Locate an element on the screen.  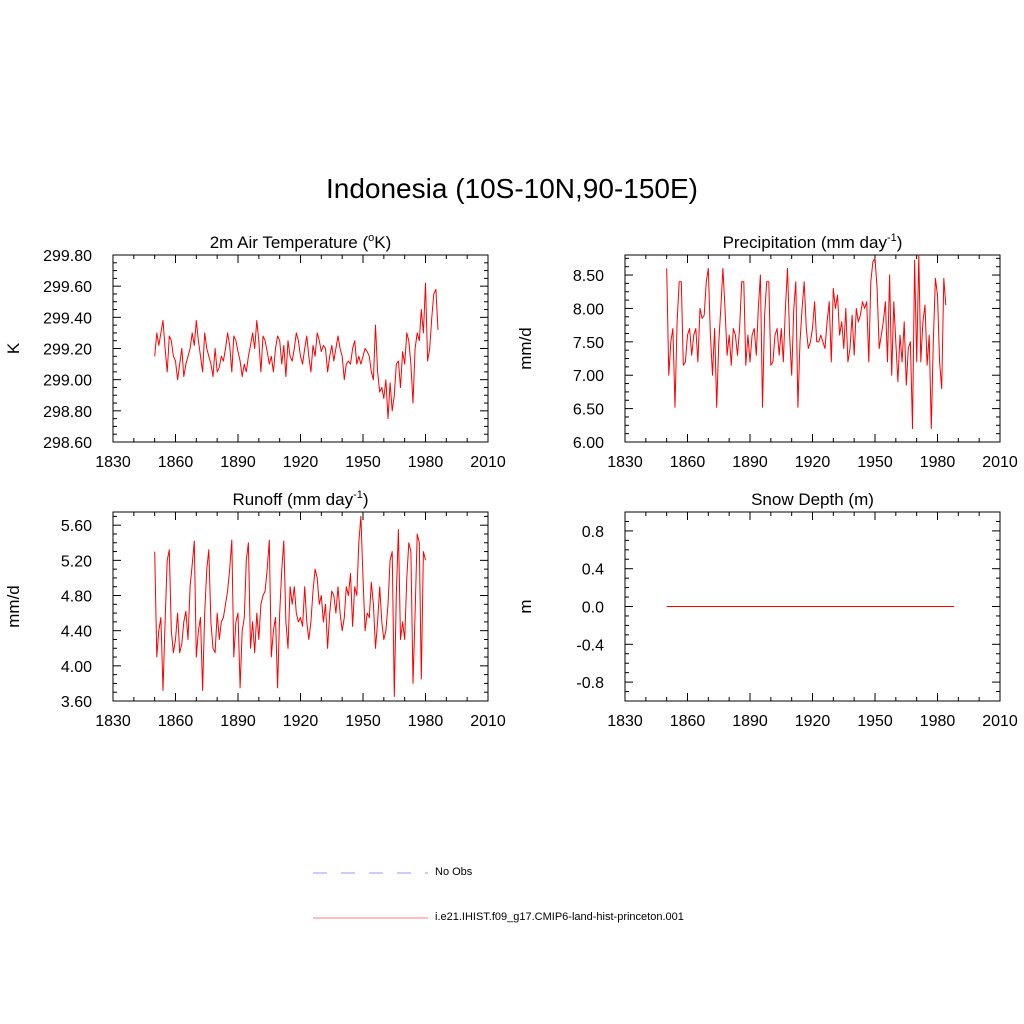
y-tick-label: 299.80 is located at coordinates (67, 256).